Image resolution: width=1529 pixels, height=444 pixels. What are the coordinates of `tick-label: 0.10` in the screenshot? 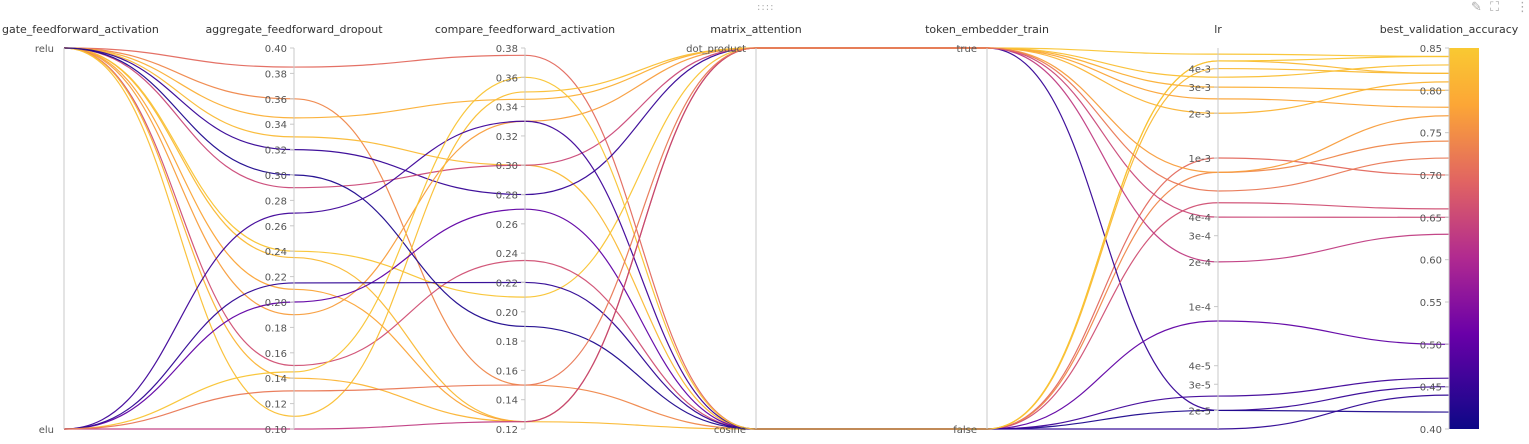 It's located at (276, 430).